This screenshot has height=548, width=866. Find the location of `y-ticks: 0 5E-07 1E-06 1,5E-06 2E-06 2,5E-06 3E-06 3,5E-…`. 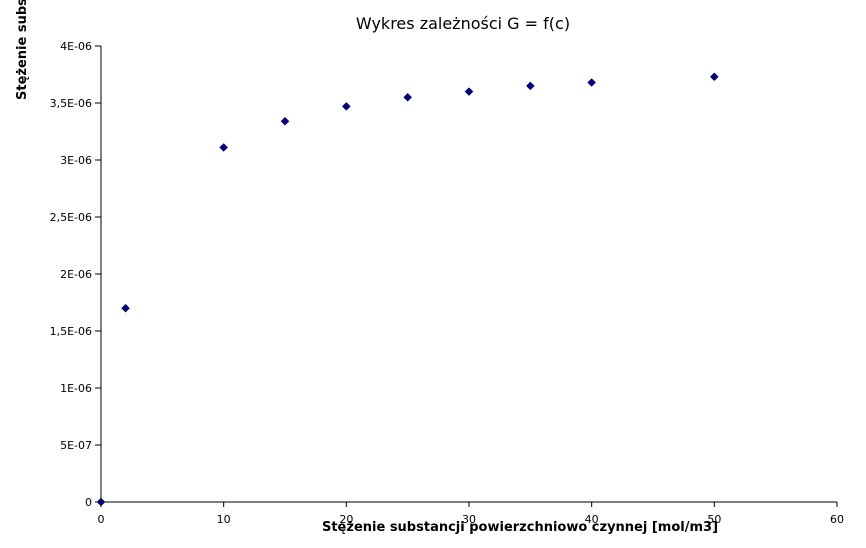

y-ticks: 0 5E-07 1E-06 1,5E-06 2E-06 2,5E-06 3E-06 3,5E-… is located at coordinates (75, 274).